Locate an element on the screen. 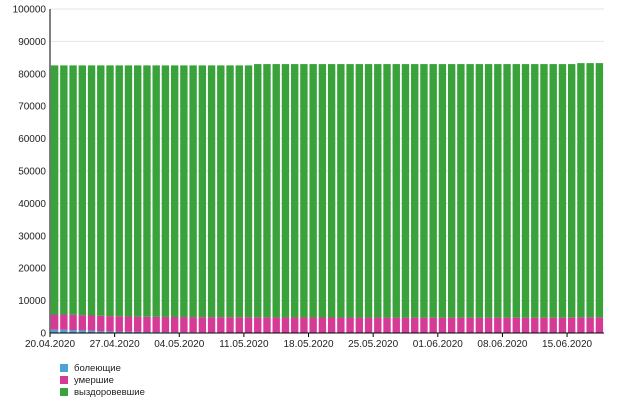  y-tick-label: 30000 is located at coordinates (32, 236).